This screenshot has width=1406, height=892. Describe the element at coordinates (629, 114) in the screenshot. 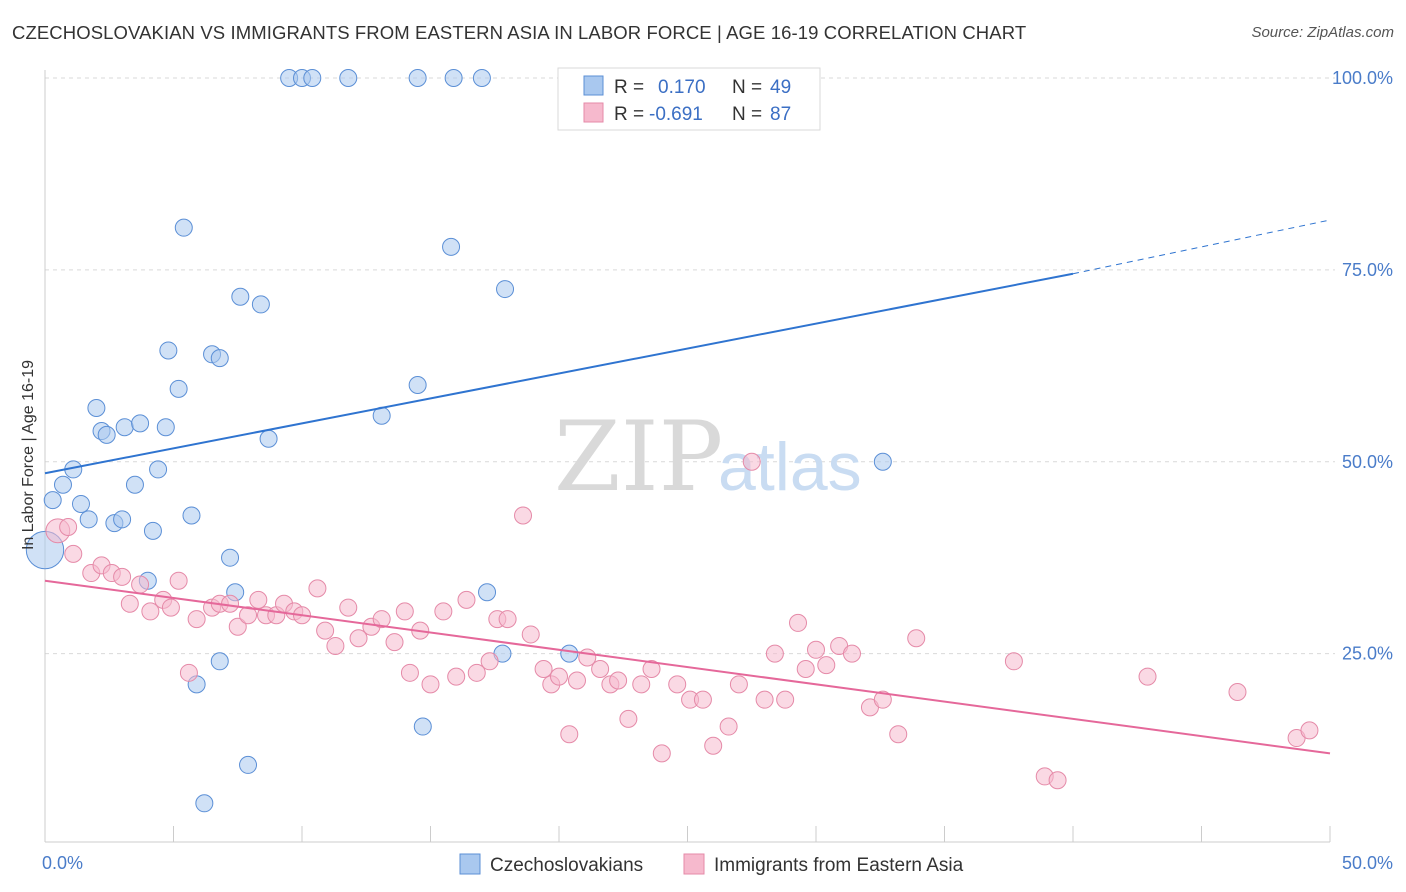

I see `stats-r-label-2: R =` at that location.